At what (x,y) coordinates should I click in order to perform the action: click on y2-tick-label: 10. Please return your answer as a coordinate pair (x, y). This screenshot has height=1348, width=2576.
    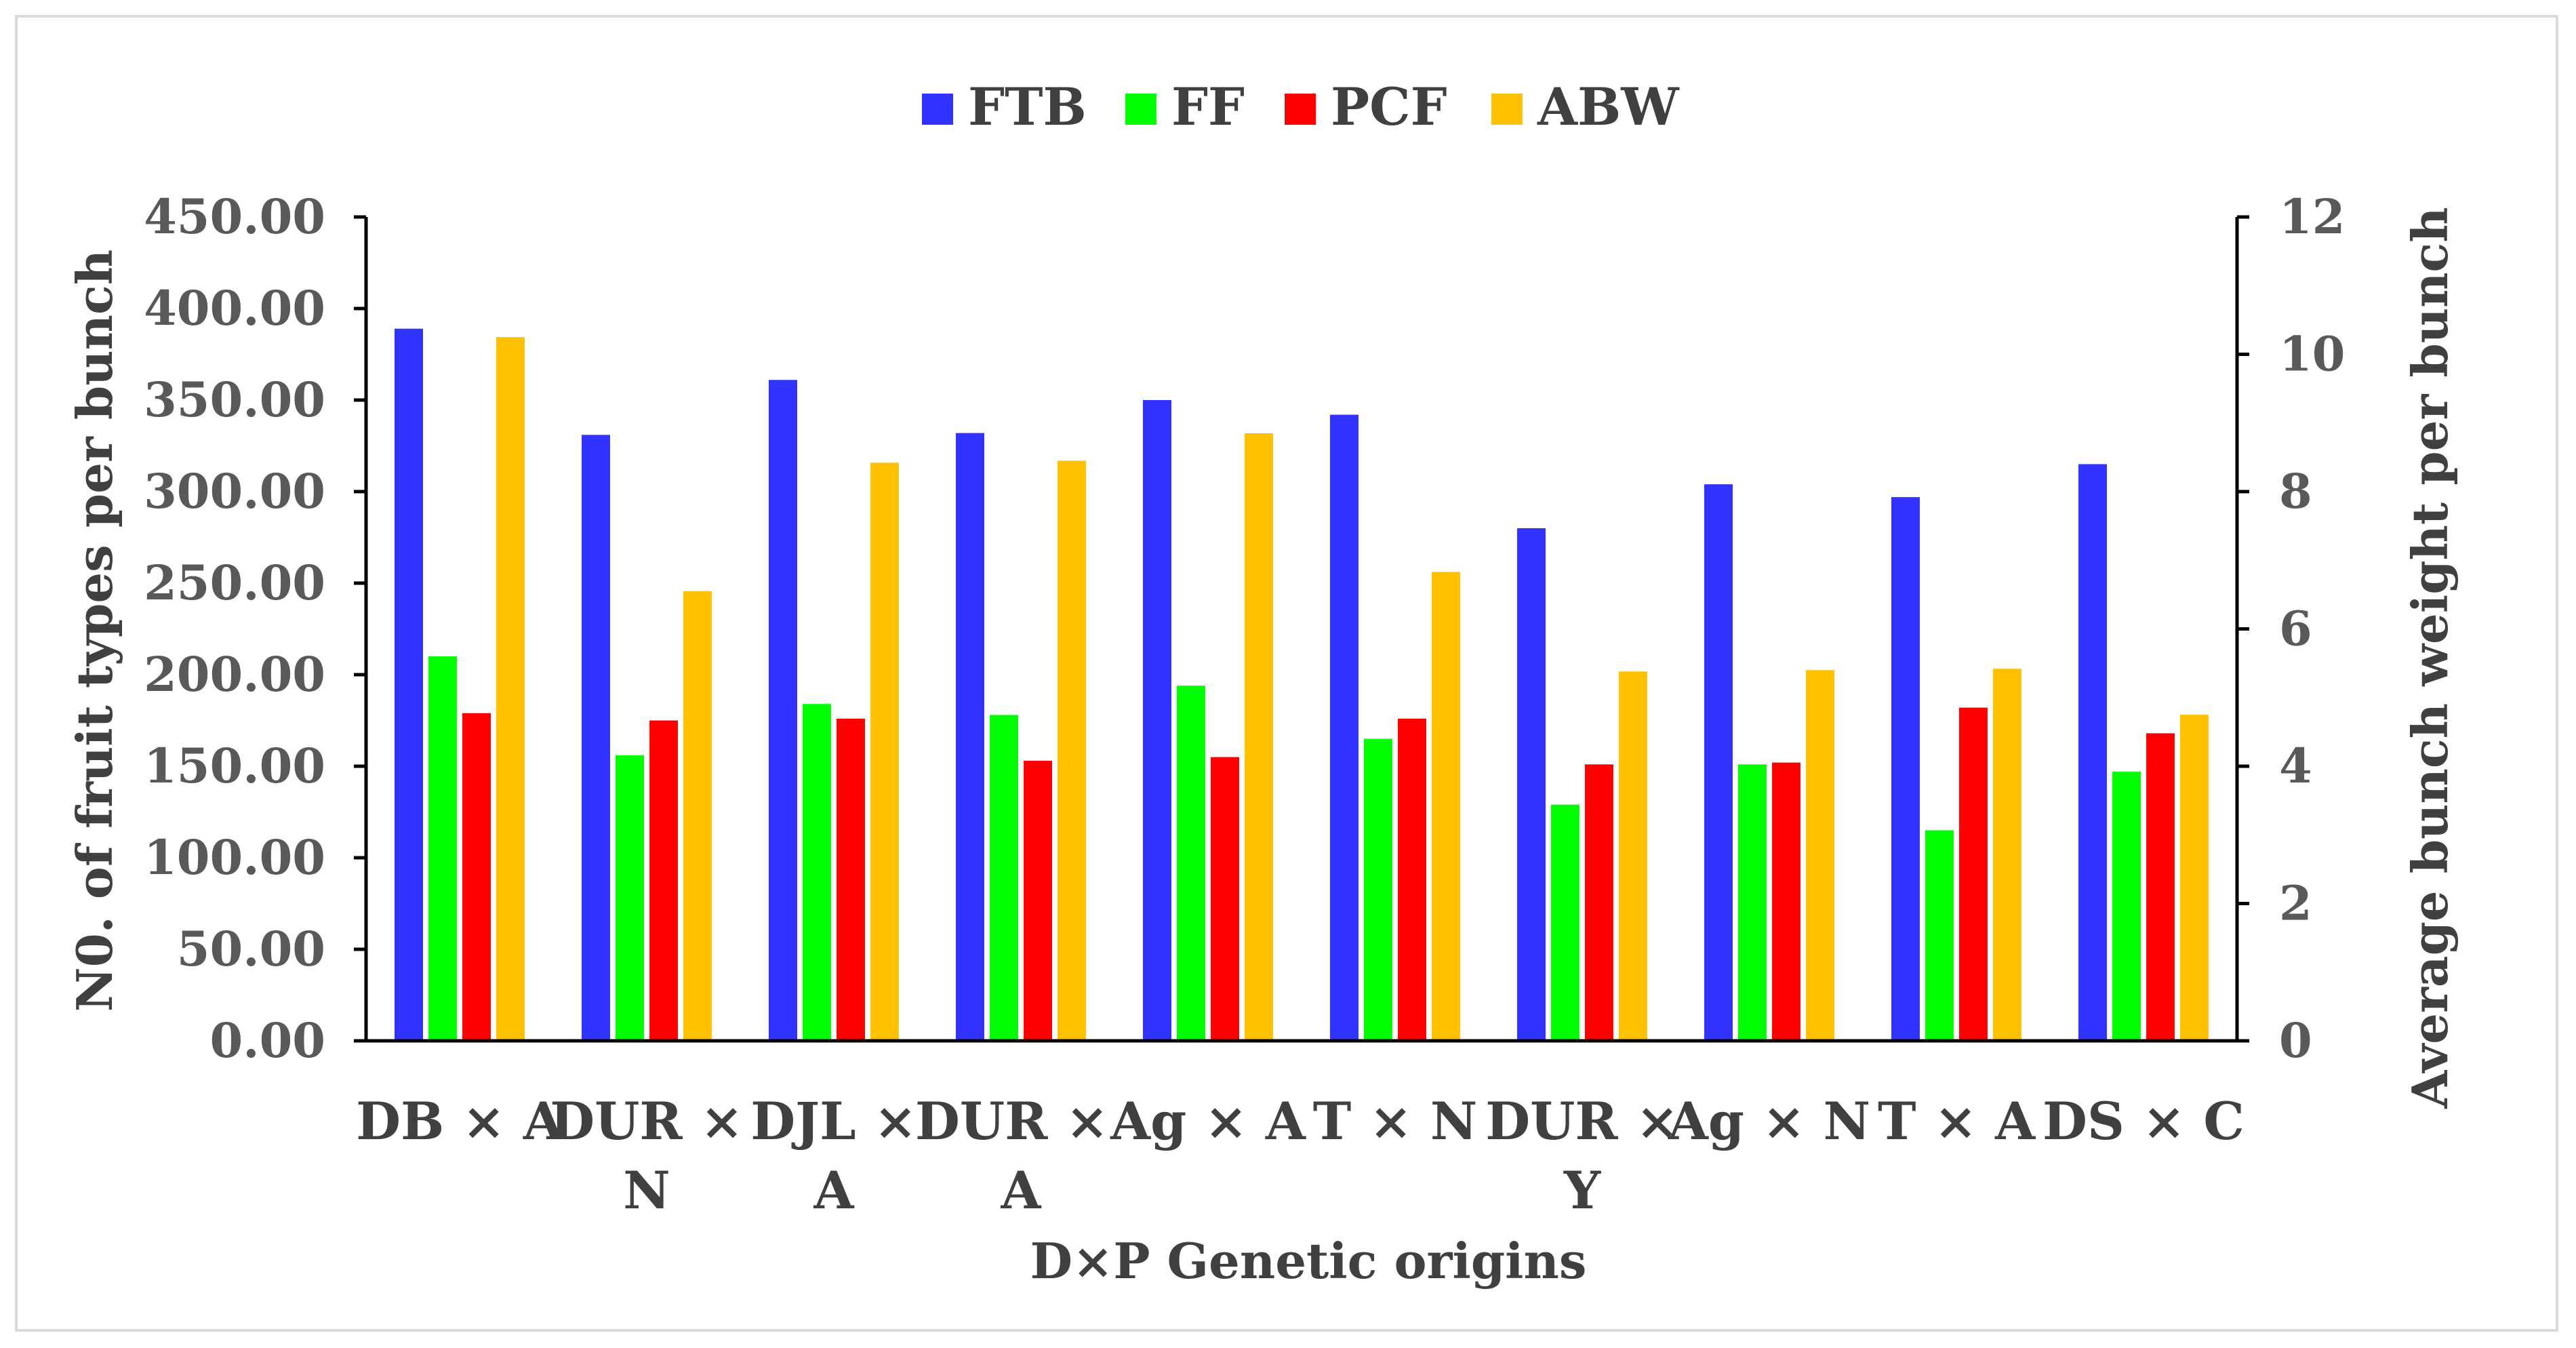
    Looking at the image, I should click on (2312, 354).